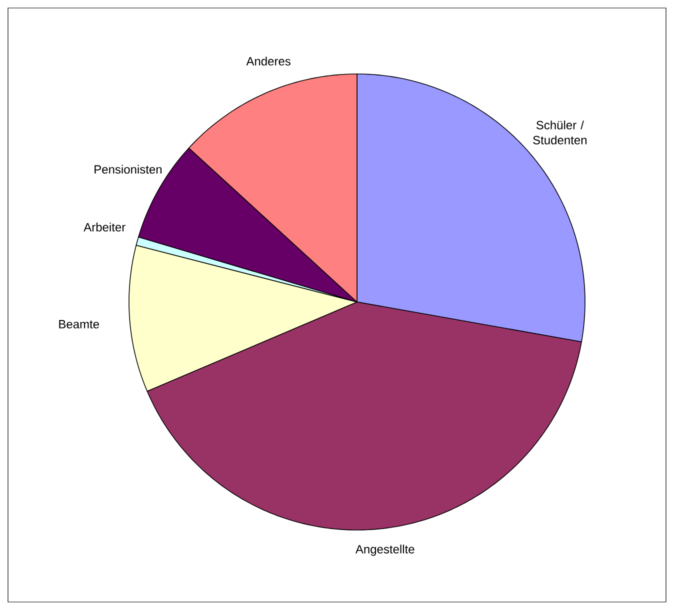  Describe the element at coordinates (128, 169) in the screenshot. I see `slice-label: Pensionisten` at that location.